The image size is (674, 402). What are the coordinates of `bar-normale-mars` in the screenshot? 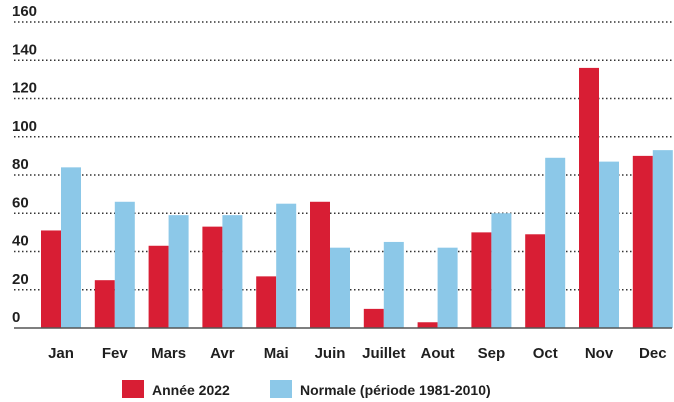 It's located at (178, 271).